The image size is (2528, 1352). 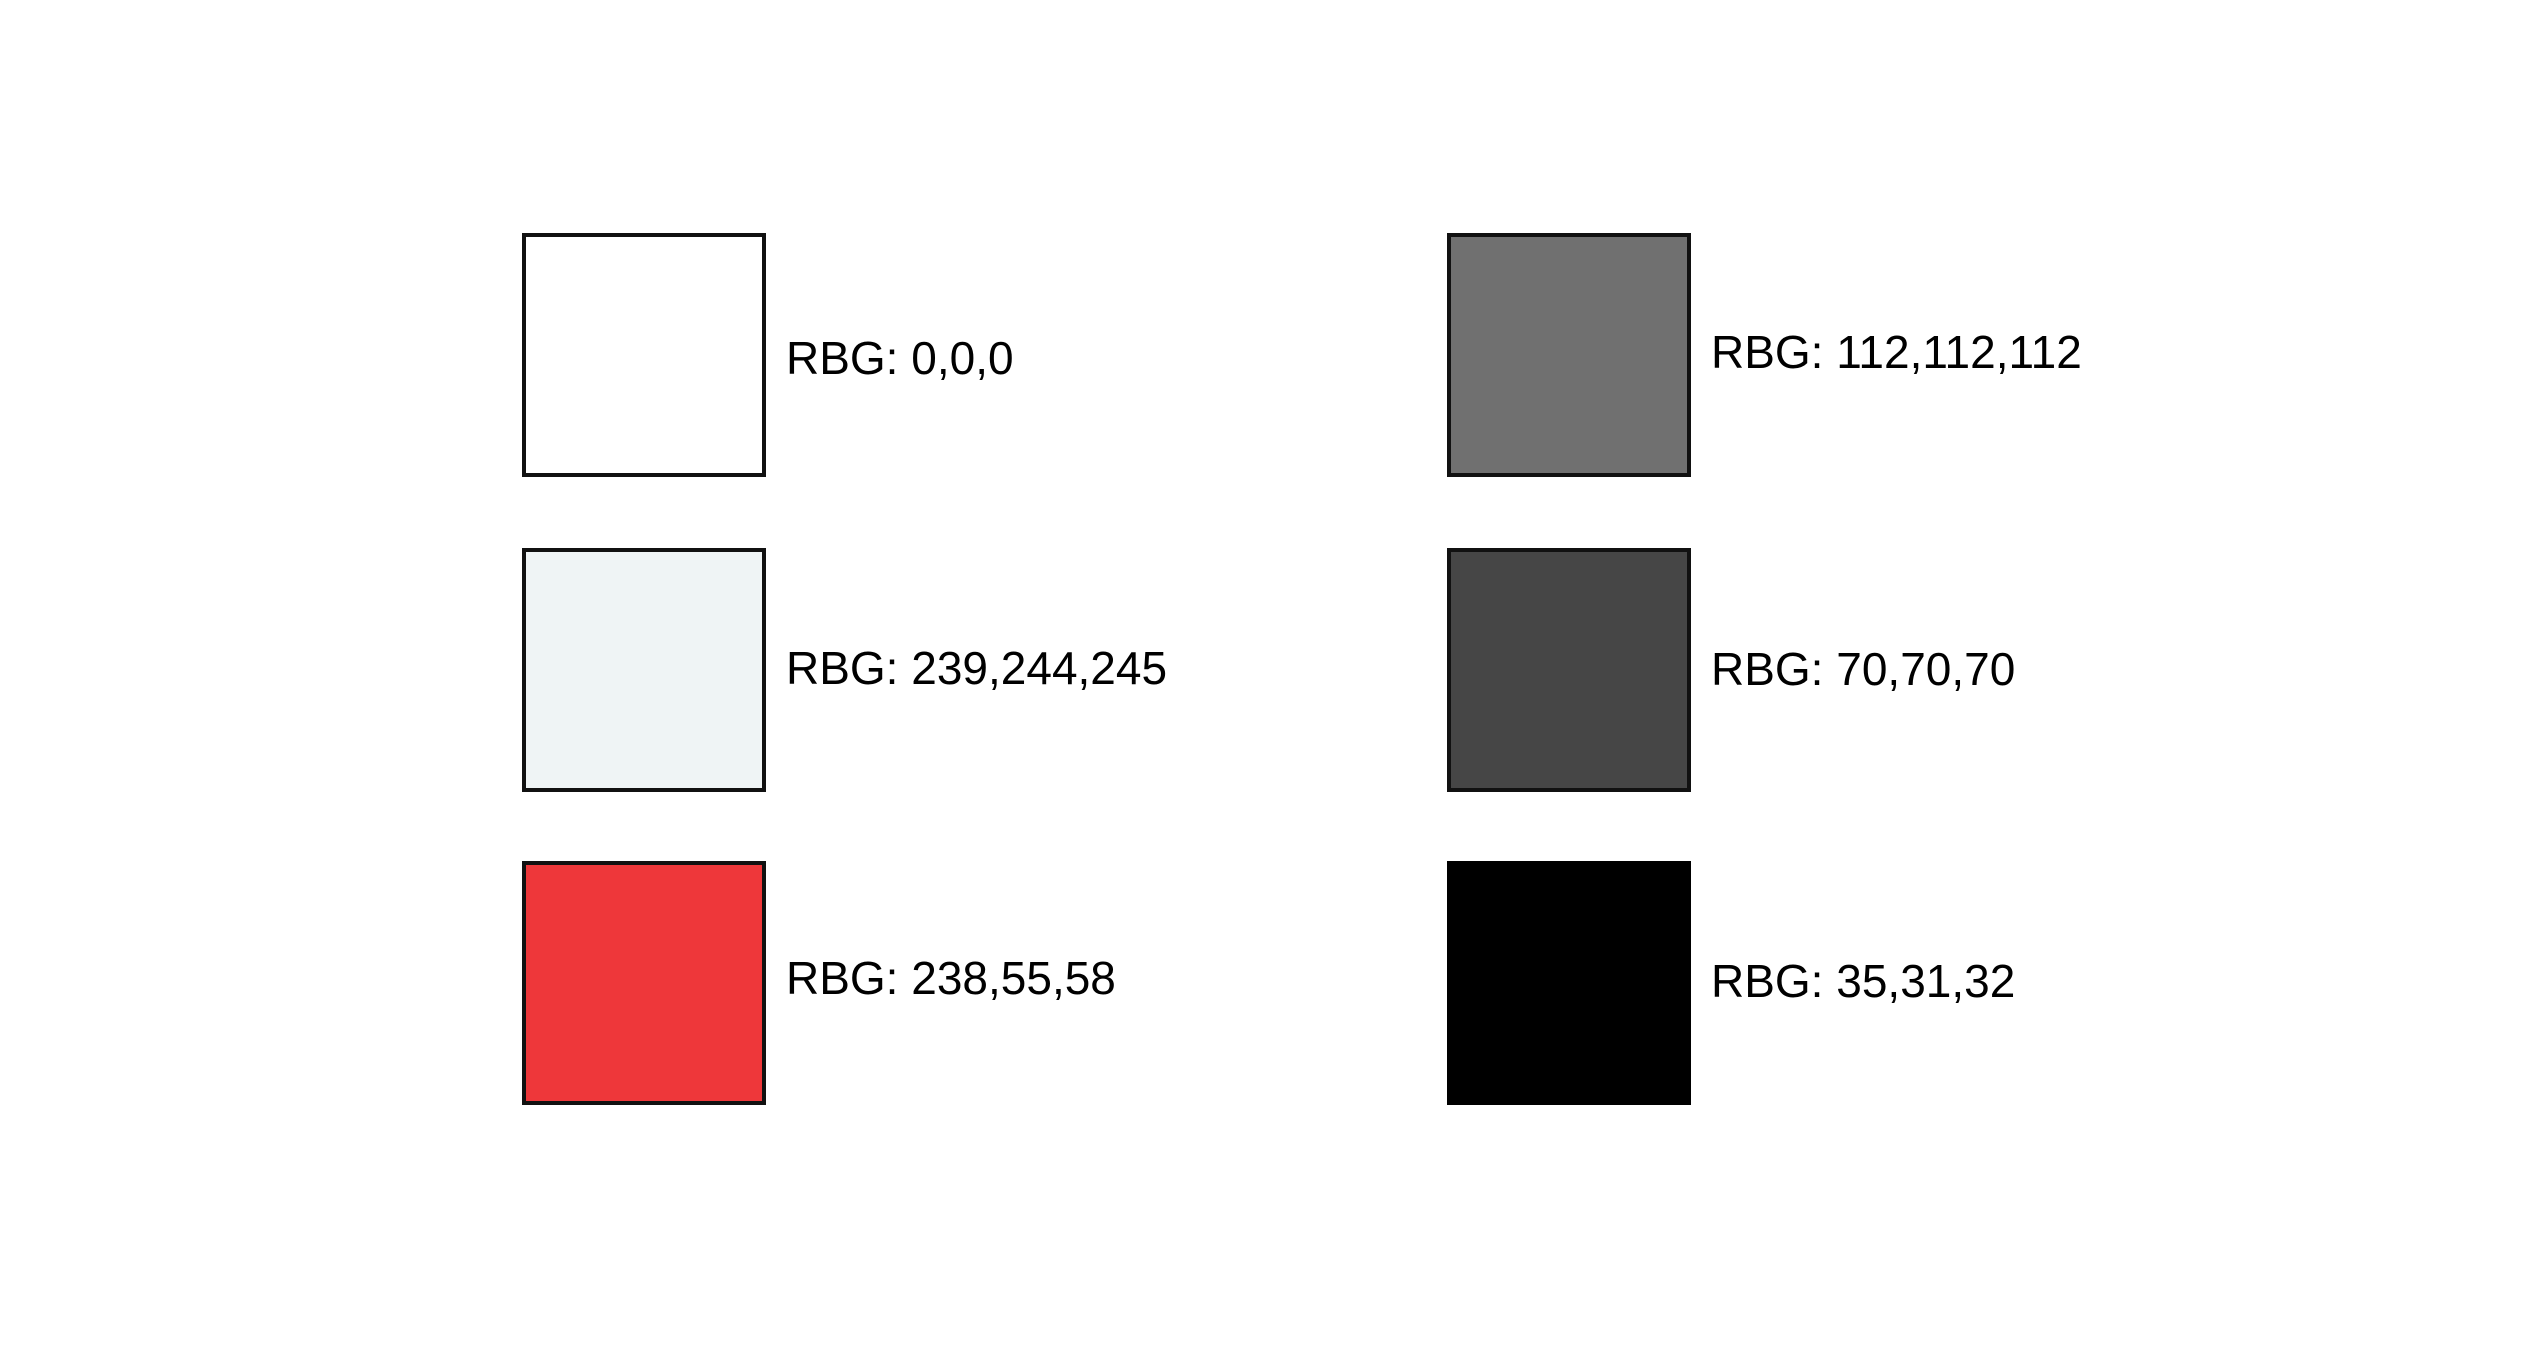 I want to click on swatch-row-dark-gray: RBG: 70,70,70, so click(x=1897, y=670).